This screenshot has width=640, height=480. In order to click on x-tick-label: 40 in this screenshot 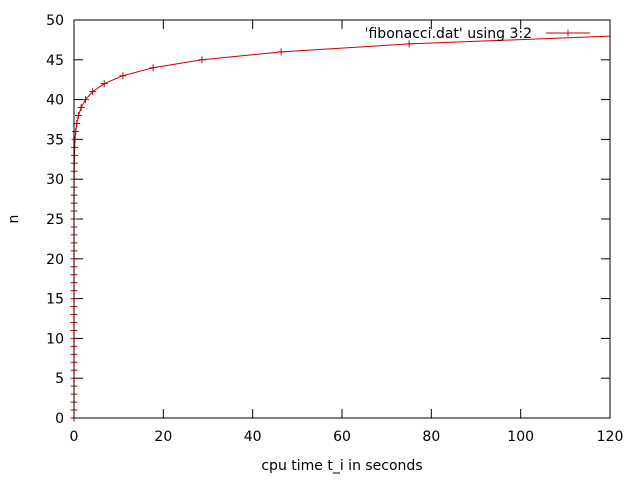, I will do `click(253, 437)`.